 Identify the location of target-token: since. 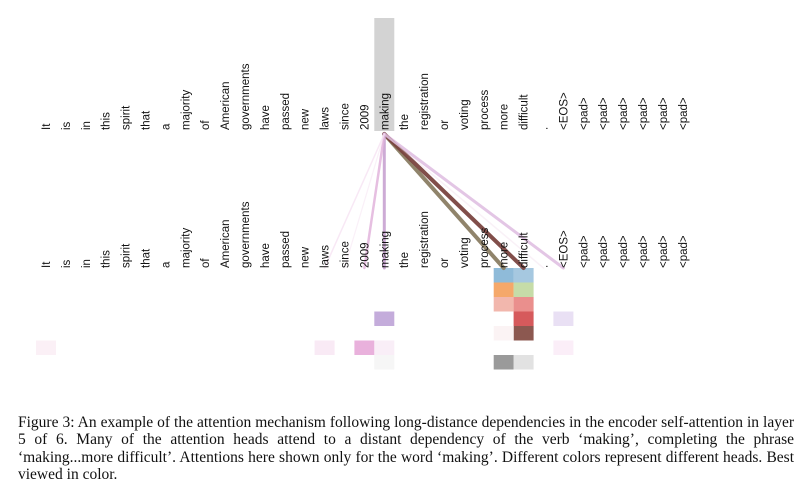
(346, 254).